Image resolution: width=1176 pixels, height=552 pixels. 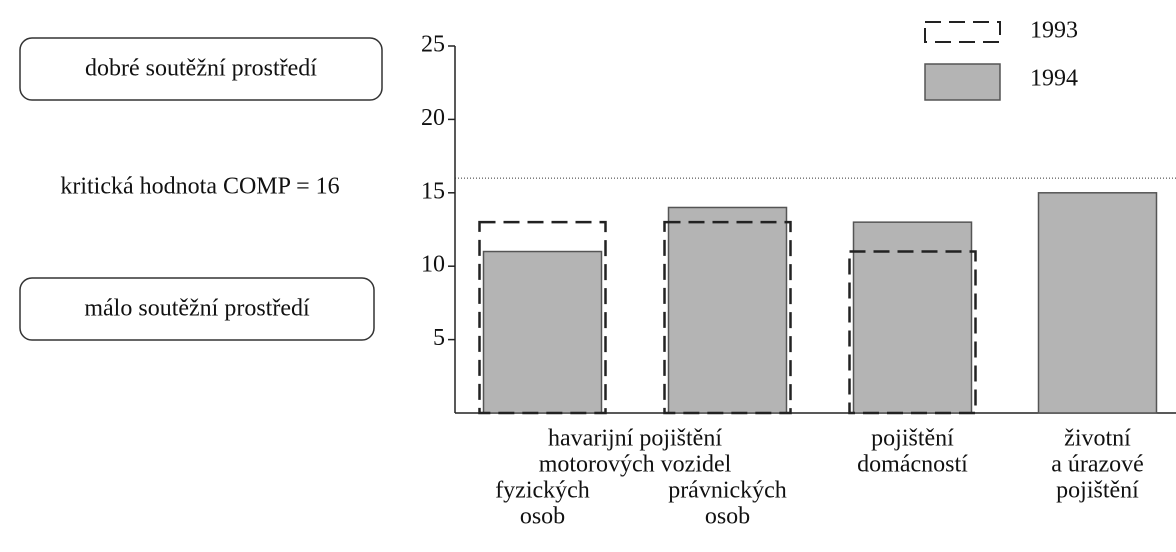 I want to click on y-tick-label: 20, so click(x=433, y=118).